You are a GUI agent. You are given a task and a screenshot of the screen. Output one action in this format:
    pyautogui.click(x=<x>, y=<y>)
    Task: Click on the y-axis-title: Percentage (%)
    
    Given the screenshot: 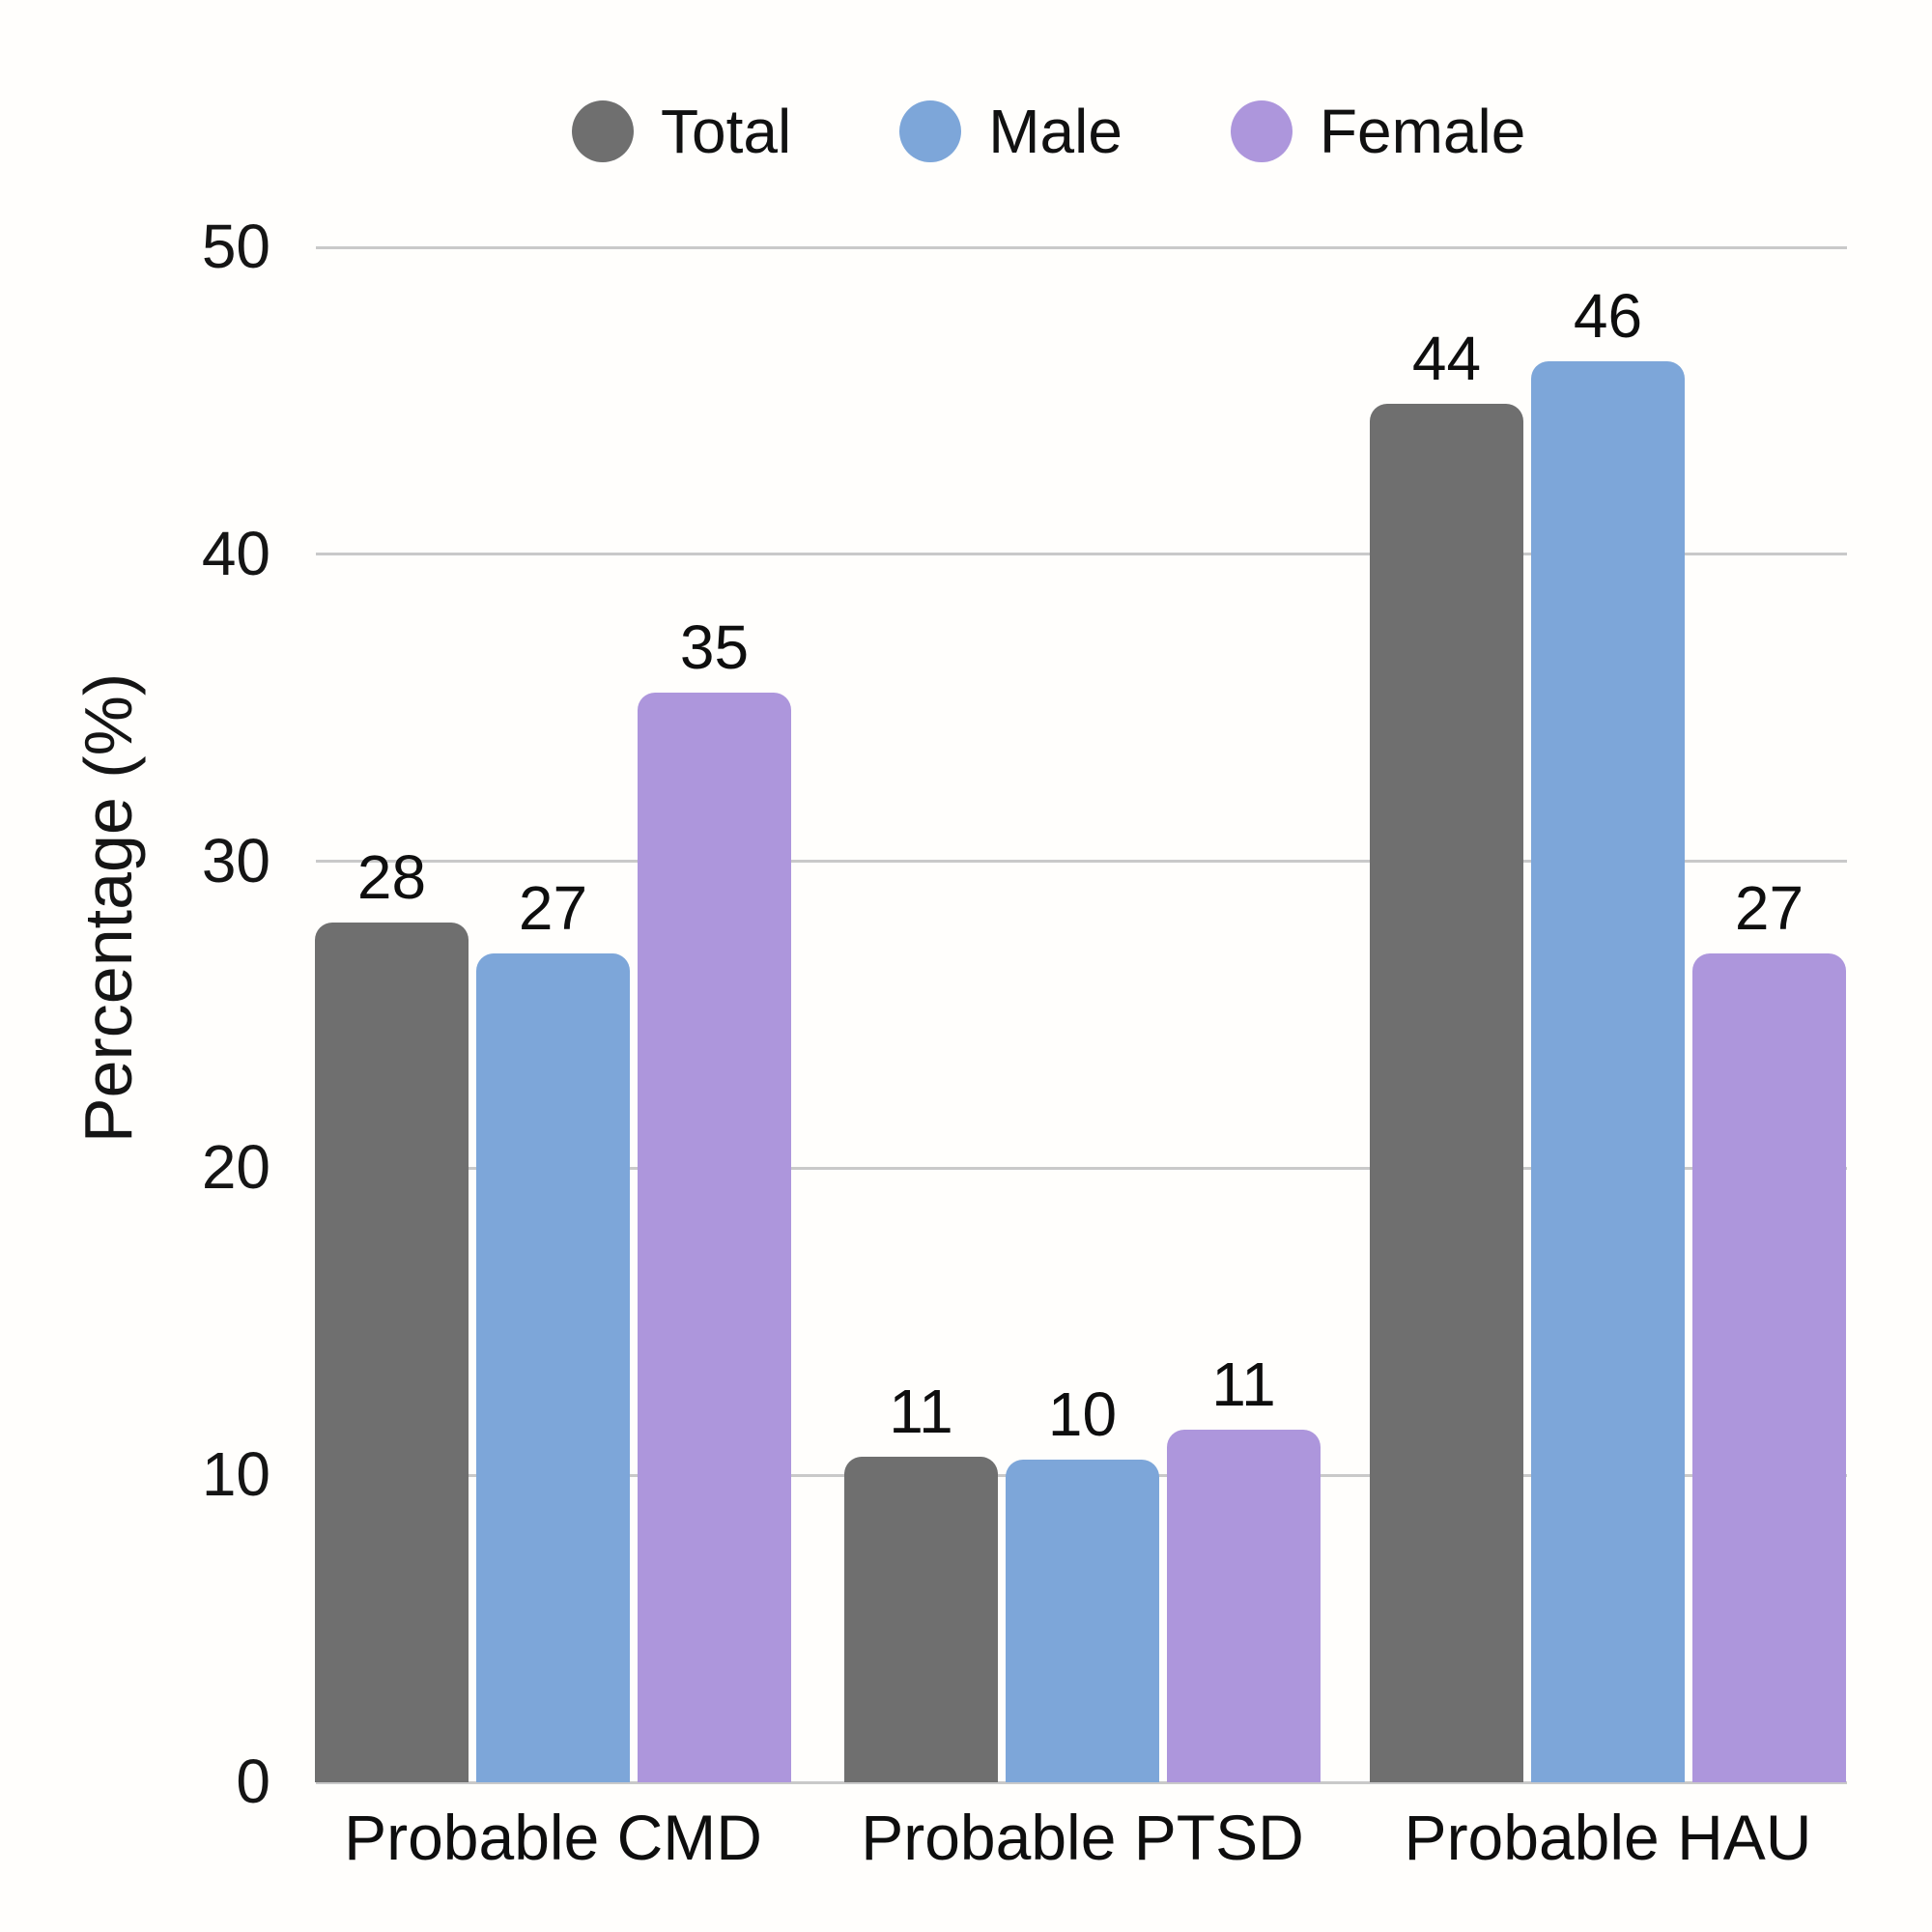 What is the action you would take?
    pyautogui.click(x=108, y=908)
    